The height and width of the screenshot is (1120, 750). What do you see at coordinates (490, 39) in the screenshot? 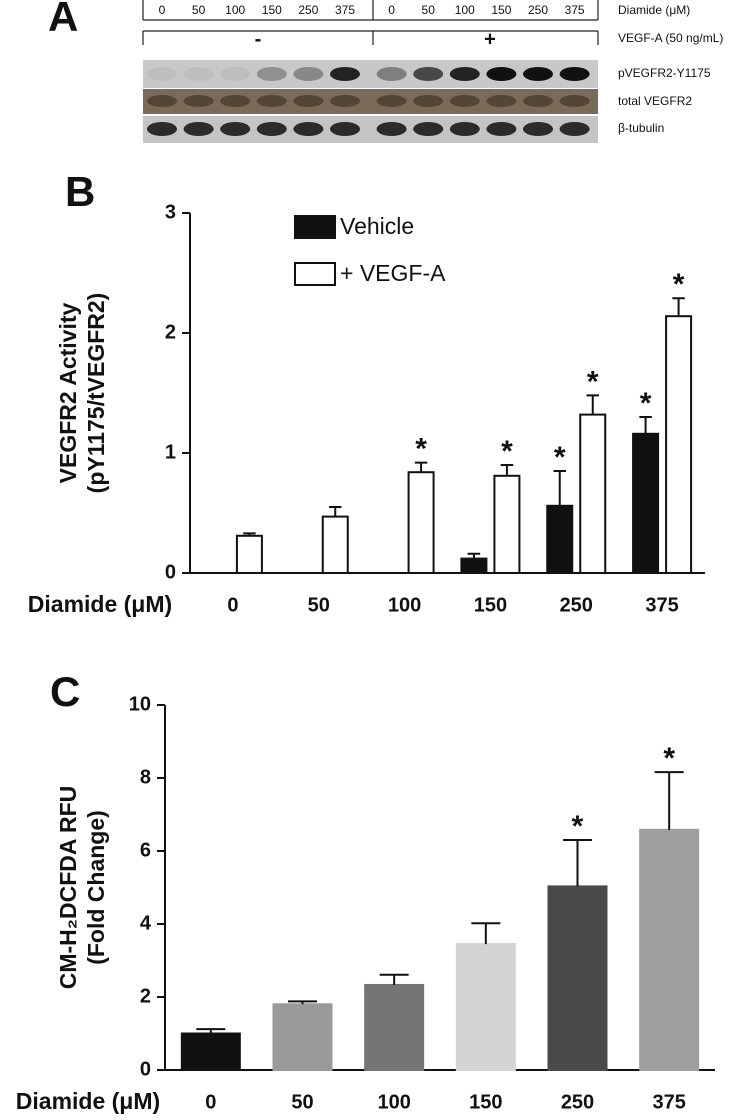
I see `vegf-plus: +` at bounding box center [490, 39].